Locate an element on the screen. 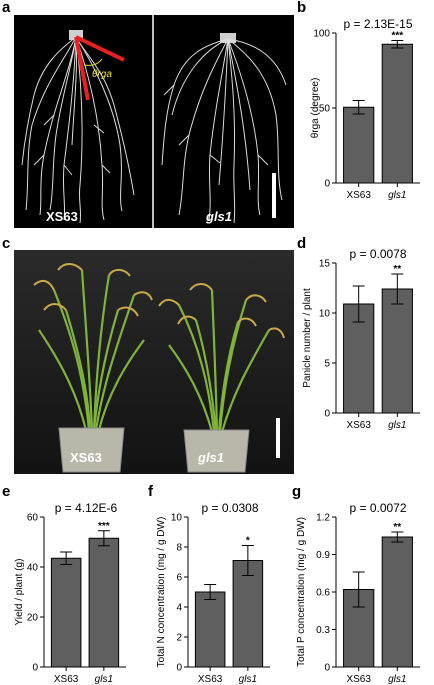 Image resolution: width=434 pixels, height=685 pixels. y-tick-label-f-0: 0 is located at coordinates (179, 668).